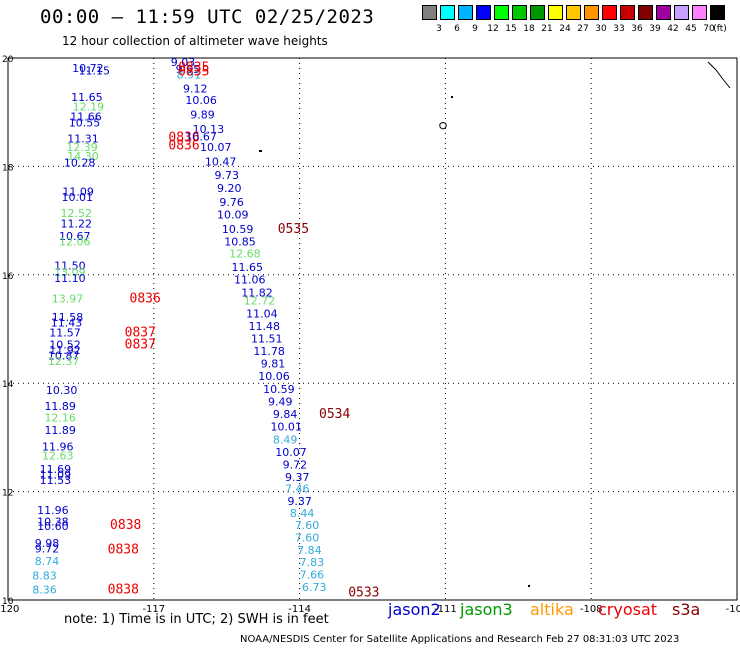  I want to click on wave-height-value: 10.60, so click(53, 526).